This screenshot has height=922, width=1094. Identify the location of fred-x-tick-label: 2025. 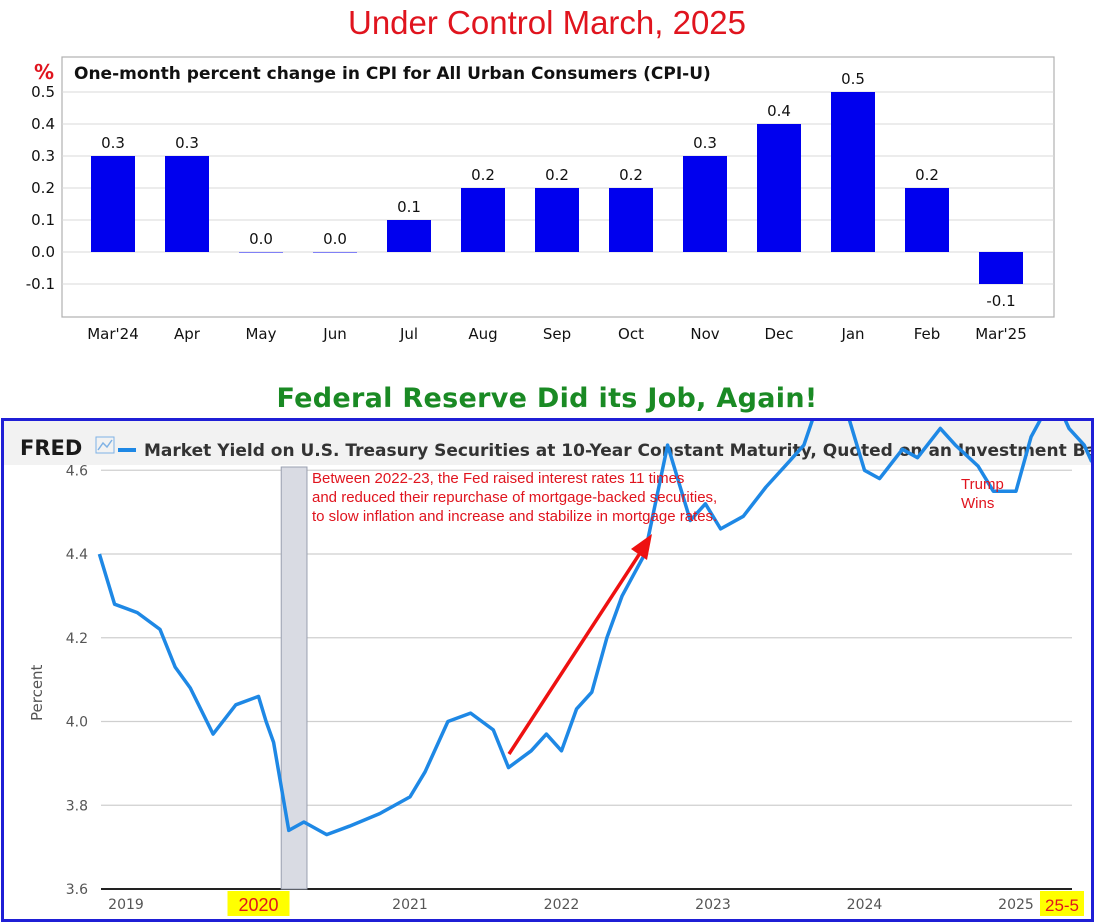
(1016, 905).